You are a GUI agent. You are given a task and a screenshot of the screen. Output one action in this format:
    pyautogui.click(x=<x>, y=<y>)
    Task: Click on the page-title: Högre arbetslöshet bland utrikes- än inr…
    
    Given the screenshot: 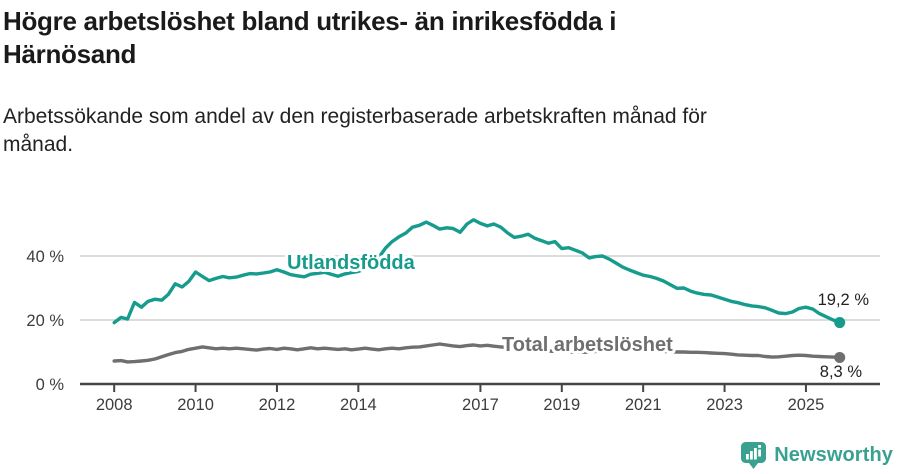 What is the action you would take?
    pyautogui.click(x=443, y=38)
    